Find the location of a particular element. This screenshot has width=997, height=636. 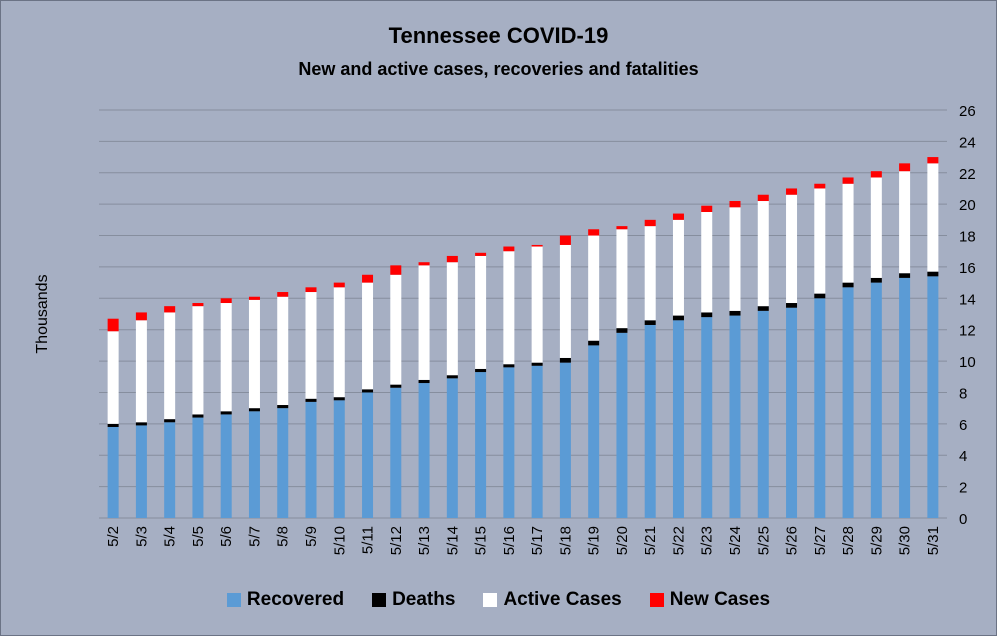

y-tick-label: 26 is located at coordinates (967, 111).